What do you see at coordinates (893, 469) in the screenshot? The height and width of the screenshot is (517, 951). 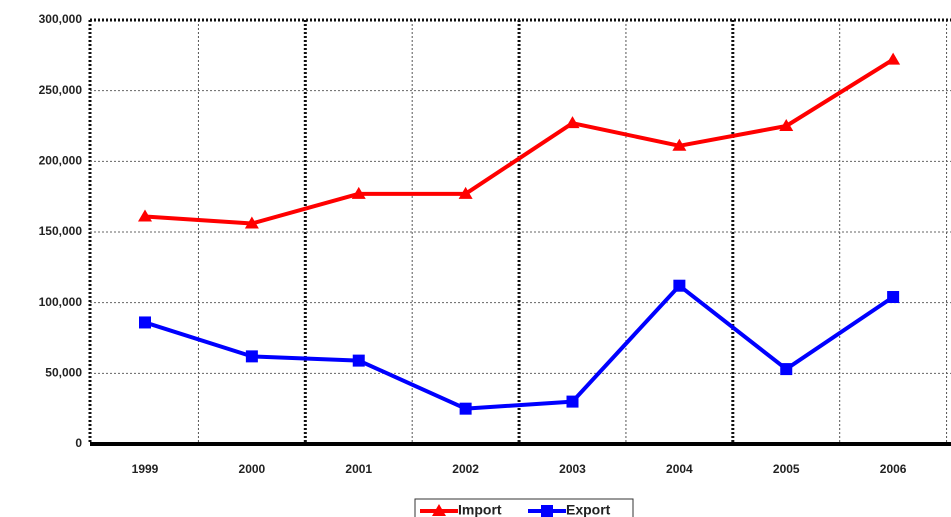 I see `x-tick-label: 2006` at bounding box center [893, 469].